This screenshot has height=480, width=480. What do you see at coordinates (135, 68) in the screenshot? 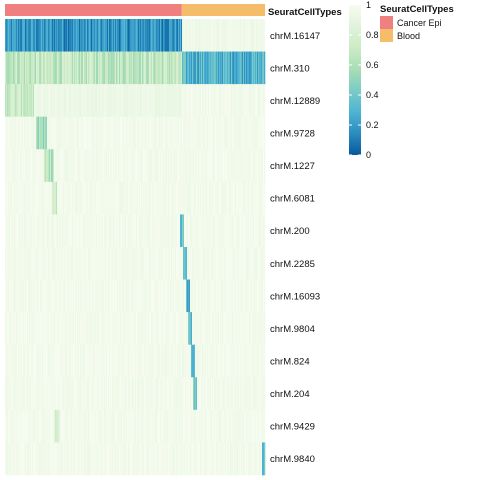
I see `heatmap-row-chrM.310` at bounding box center [135, 68].